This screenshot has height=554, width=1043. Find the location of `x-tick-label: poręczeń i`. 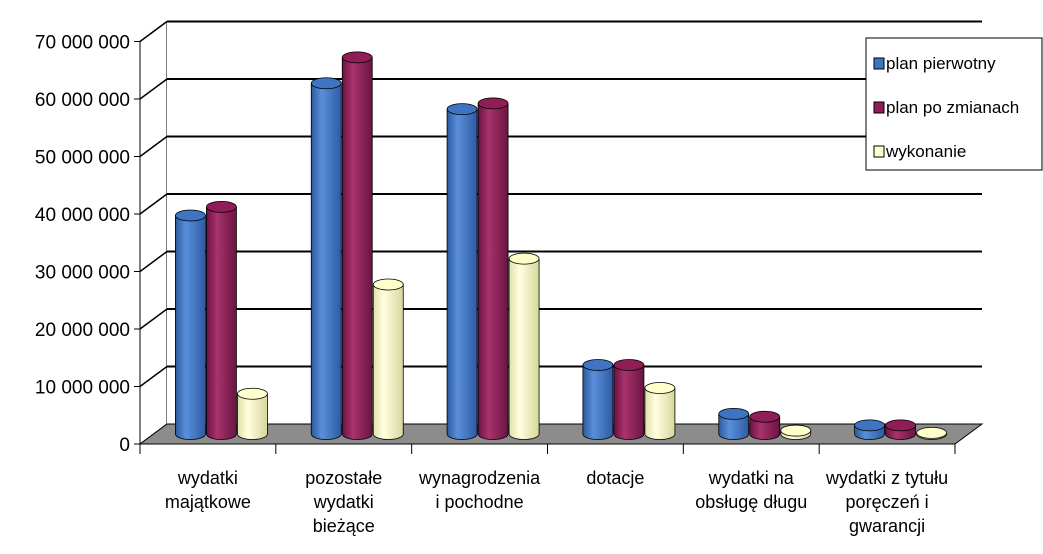

x-tick-label: poręczeń i is located at coordinates (887, 502).